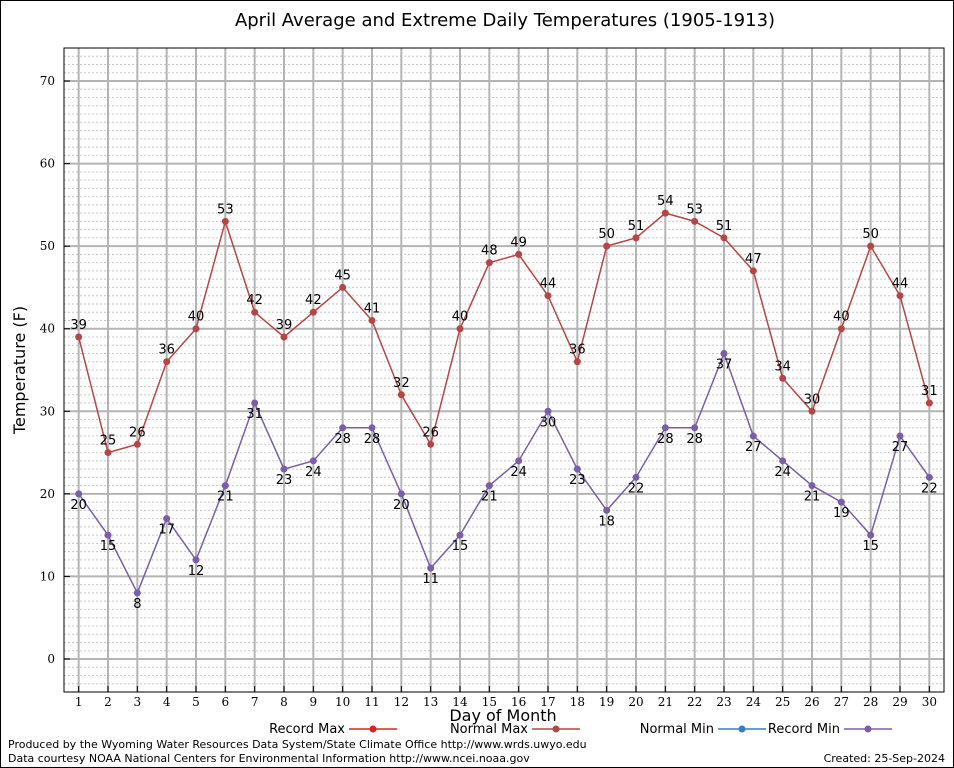 The image size is (954, 768). What do you see at coordinates (314, 702) in the screenshot?
I see `x-tick-label: 9` at bounding box center [314, 702].